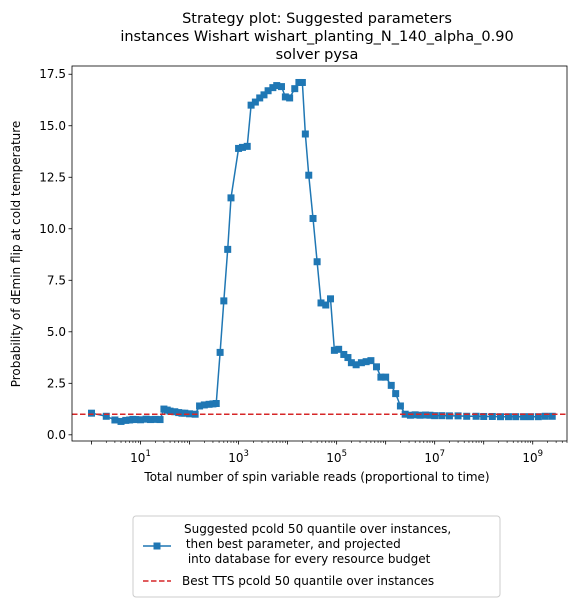  Describe the element at coordinates (56, 332) in the screenshot. I see `y-tick-label: 5.0` at that location.